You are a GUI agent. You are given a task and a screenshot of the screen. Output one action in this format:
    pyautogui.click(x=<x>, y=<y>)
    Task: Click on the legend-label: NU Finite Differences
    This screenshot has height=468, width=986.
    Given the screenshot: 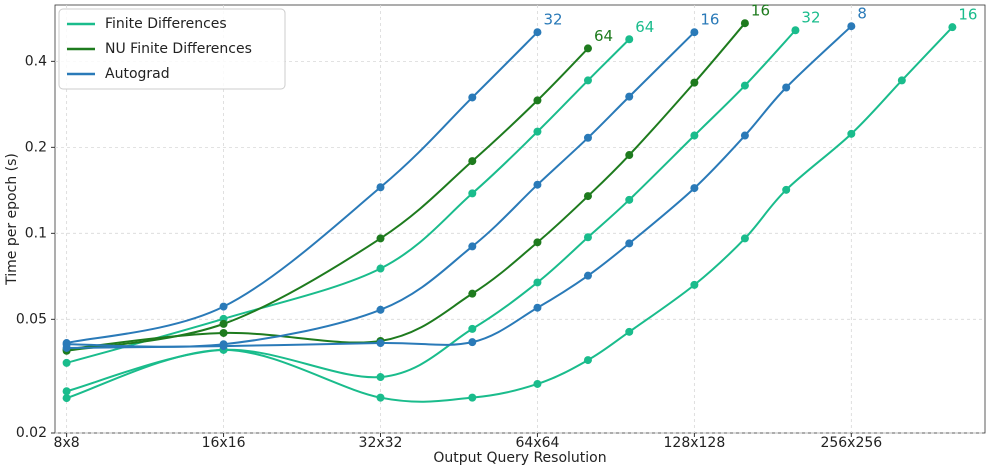 What is the action you would take?
    pyautogui.click(x=178, y=49)
    